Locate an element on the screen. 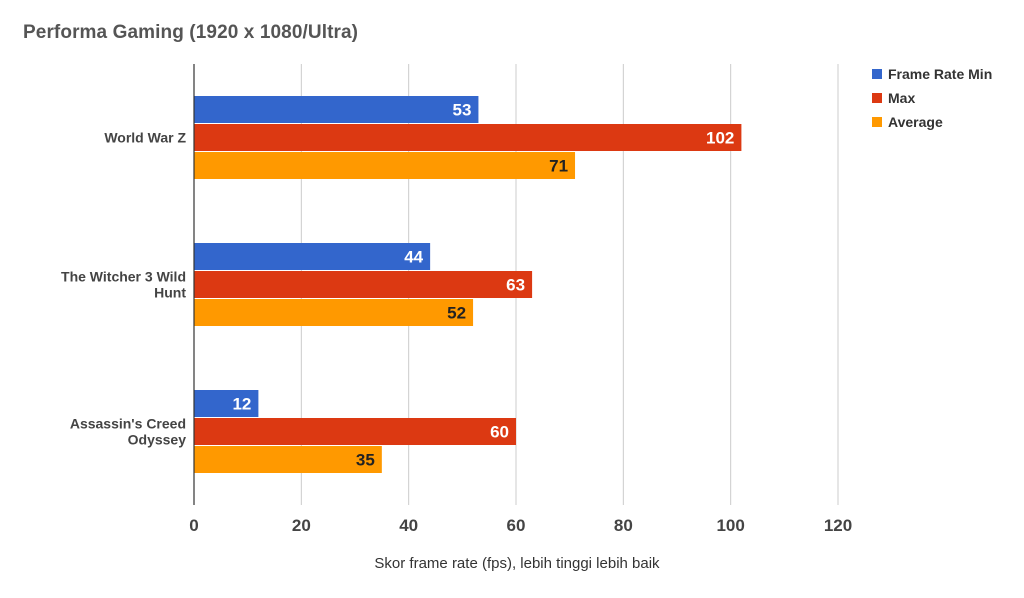 This screenshot has height=598, width=1024. legend-item-average: Average is located at coordinates (932, 122).